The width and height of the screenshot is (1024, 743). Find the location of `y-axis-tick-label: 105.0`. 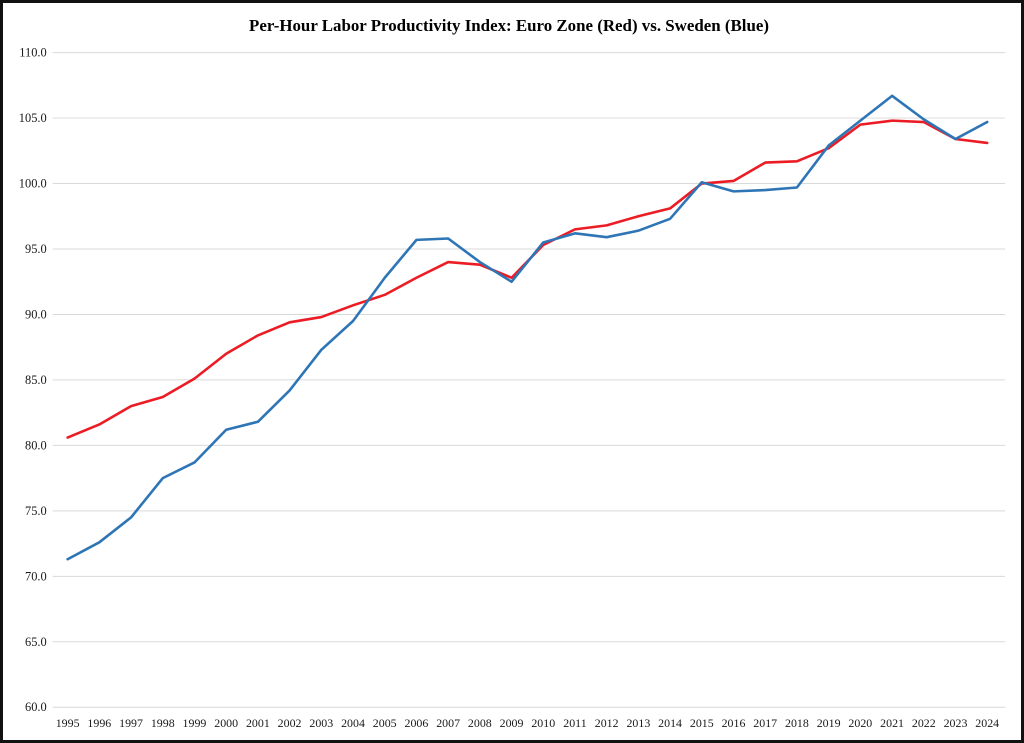

y-axis-tick-label: 105.0 is located at coordinates (33, 118).